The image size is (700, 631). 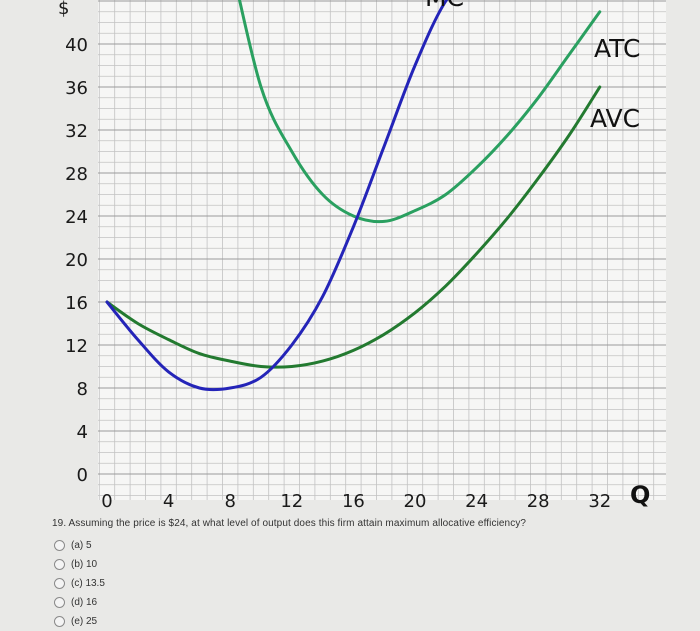 I want to click on x-tick-labels: 0 4 8 12 16 20 24 28 32, so click(x=356, y=501).